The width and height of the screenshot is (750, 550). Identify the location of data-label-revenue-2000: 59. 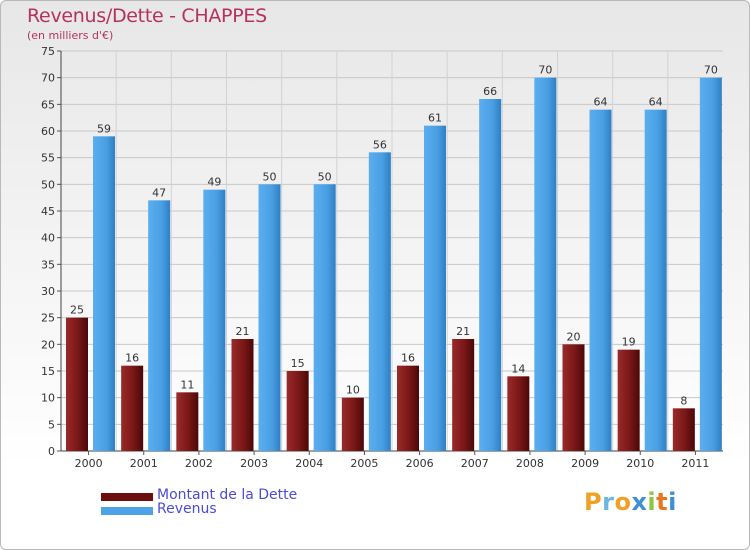
(104, 128).